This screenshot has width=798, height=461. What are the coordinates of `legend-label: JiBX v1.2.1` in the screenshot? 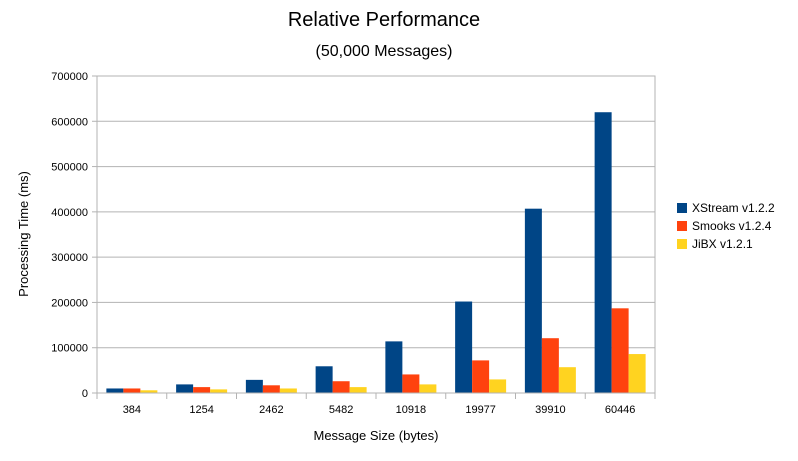 It's located at (722, 244).